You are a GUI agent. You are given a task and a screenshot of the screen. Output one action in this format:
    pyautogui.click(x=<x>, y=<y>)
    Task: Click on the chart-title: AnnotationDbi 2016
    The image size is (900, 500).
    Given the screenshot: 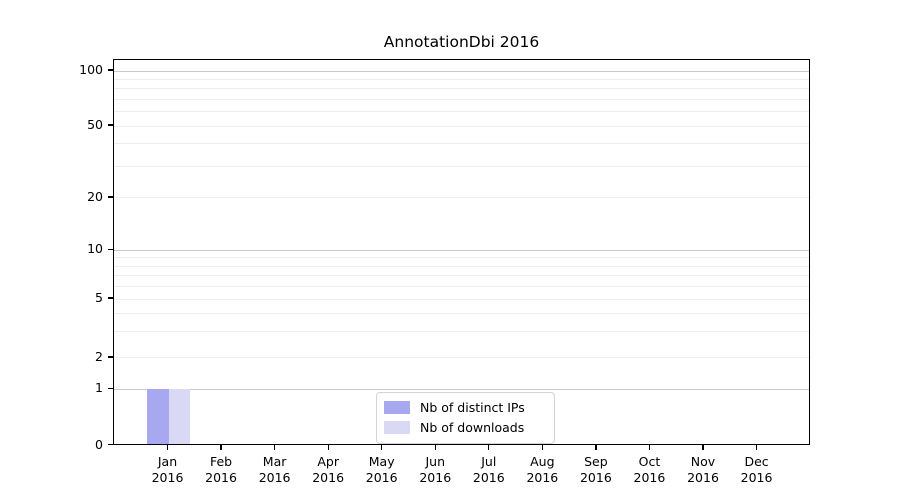 What is the action you would take?
    pyautogui.click(x=461, y=42)
    